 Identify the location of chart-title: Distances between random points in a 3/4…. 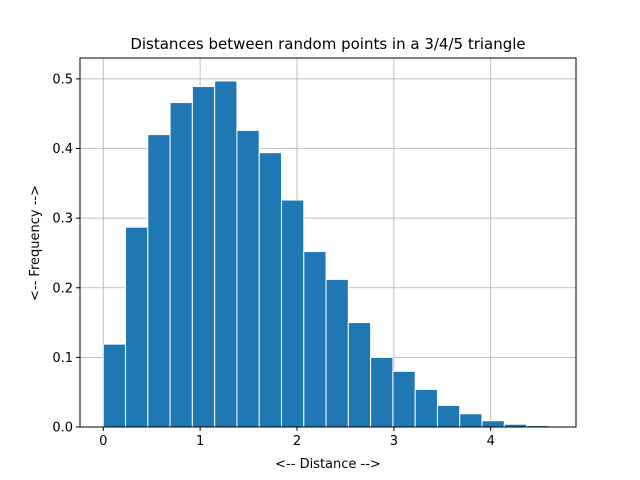
(327, 44).